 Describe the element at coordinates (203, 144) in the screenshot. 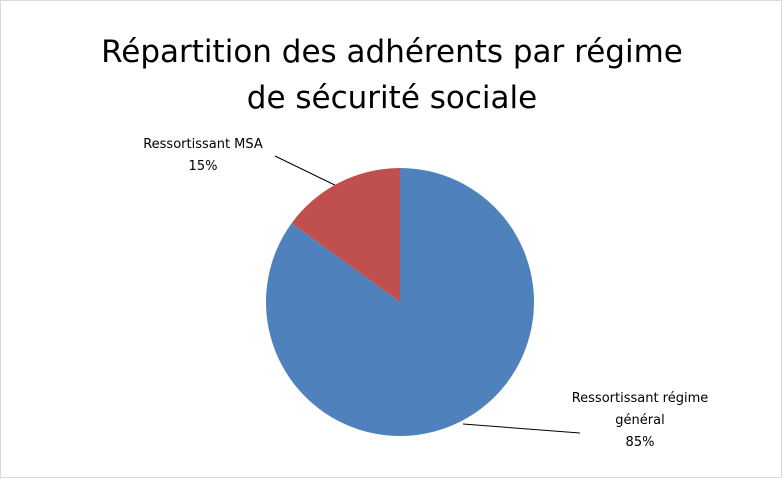

I see `category-label: Ressortissant MSA` at that location.